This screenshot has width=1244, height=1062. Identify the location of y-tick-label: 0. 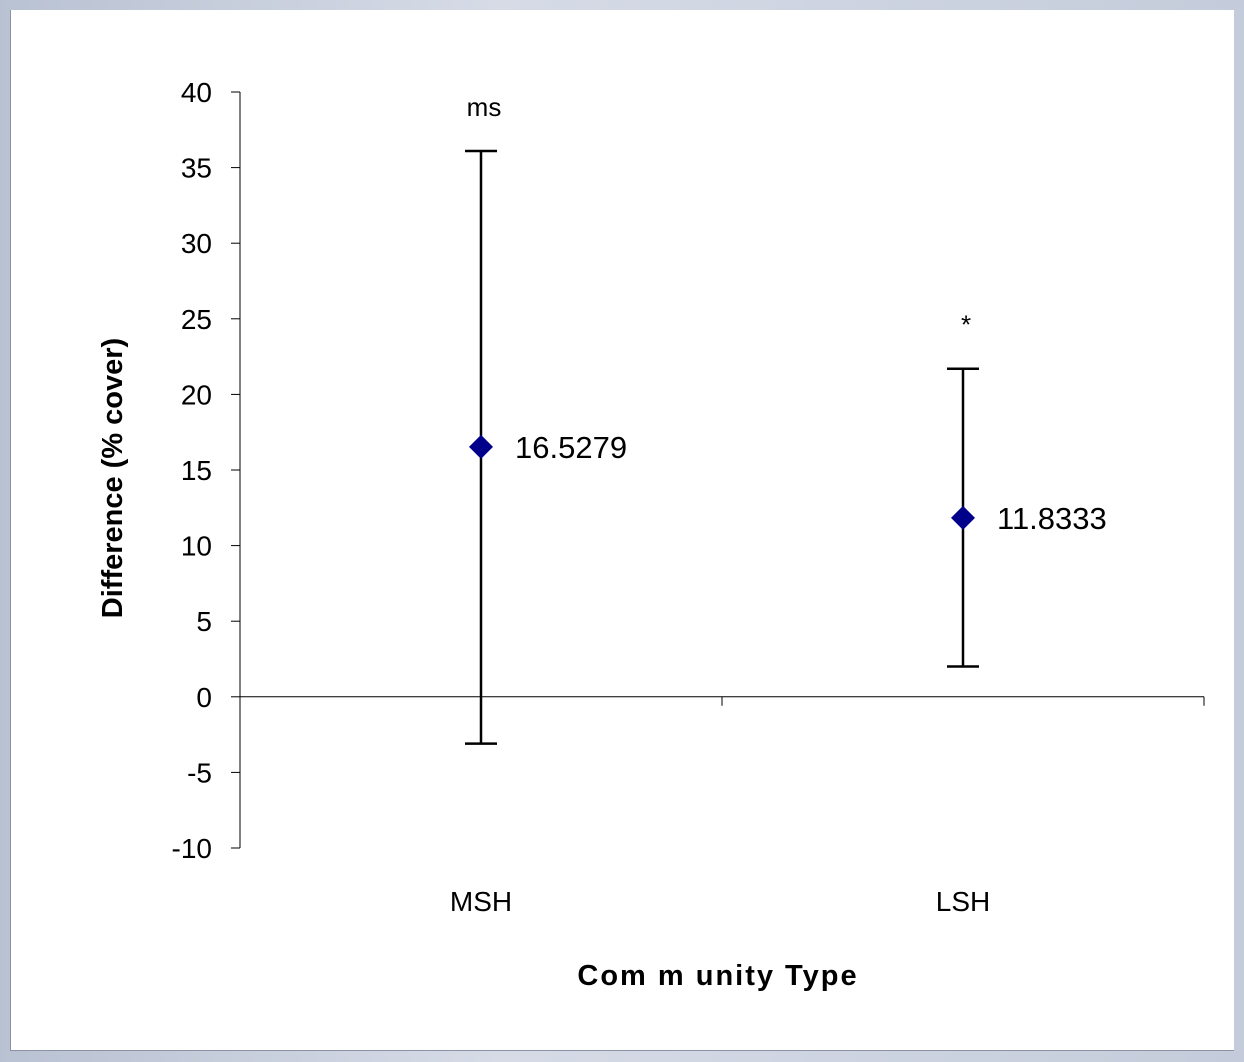
(204, 697).